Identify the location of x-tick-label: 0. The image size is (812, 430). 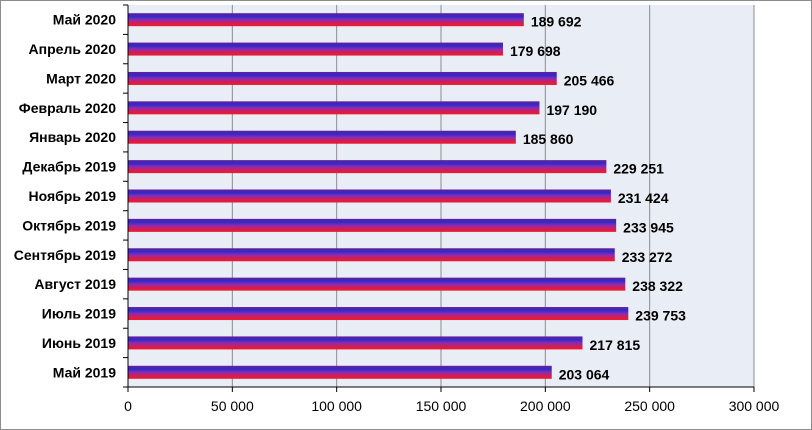
(128, 406).